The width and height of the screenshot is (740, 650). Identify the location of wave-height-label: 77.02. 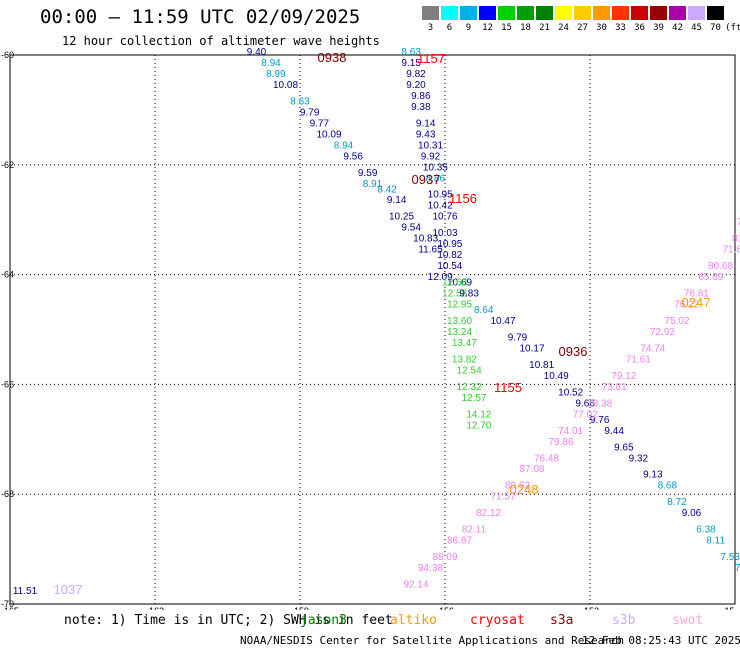
(585, 414).